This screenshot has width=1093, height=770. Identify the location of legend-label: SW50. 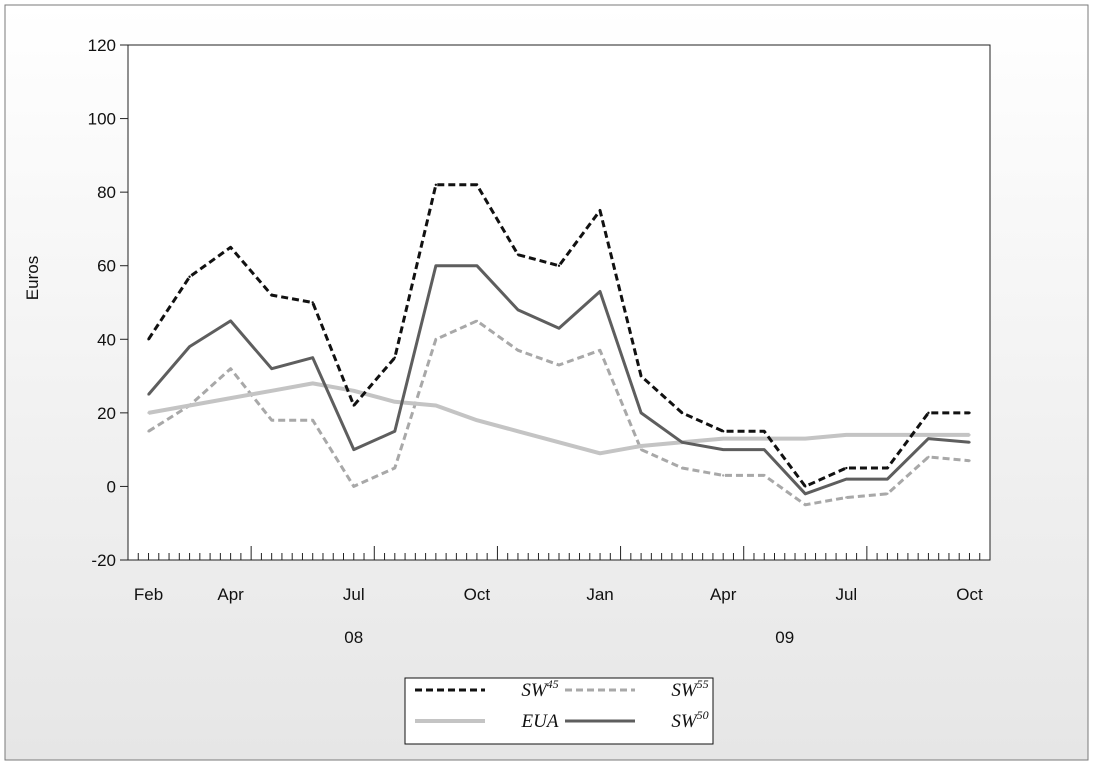
(689, 720).